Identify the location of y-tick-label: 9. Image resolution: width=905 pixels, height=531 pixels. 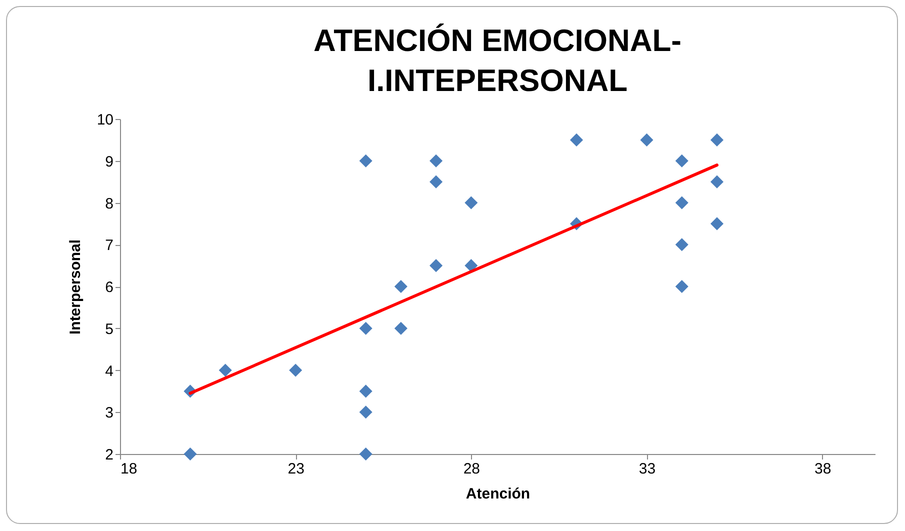
(109, 161).